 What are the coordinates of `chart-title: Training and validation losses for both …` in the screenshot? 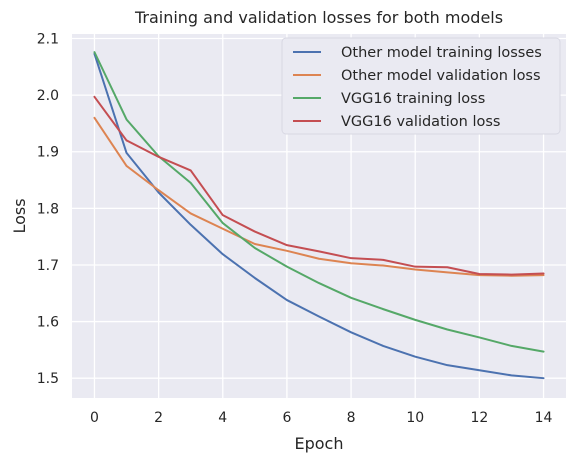 It's located at (318, 17).